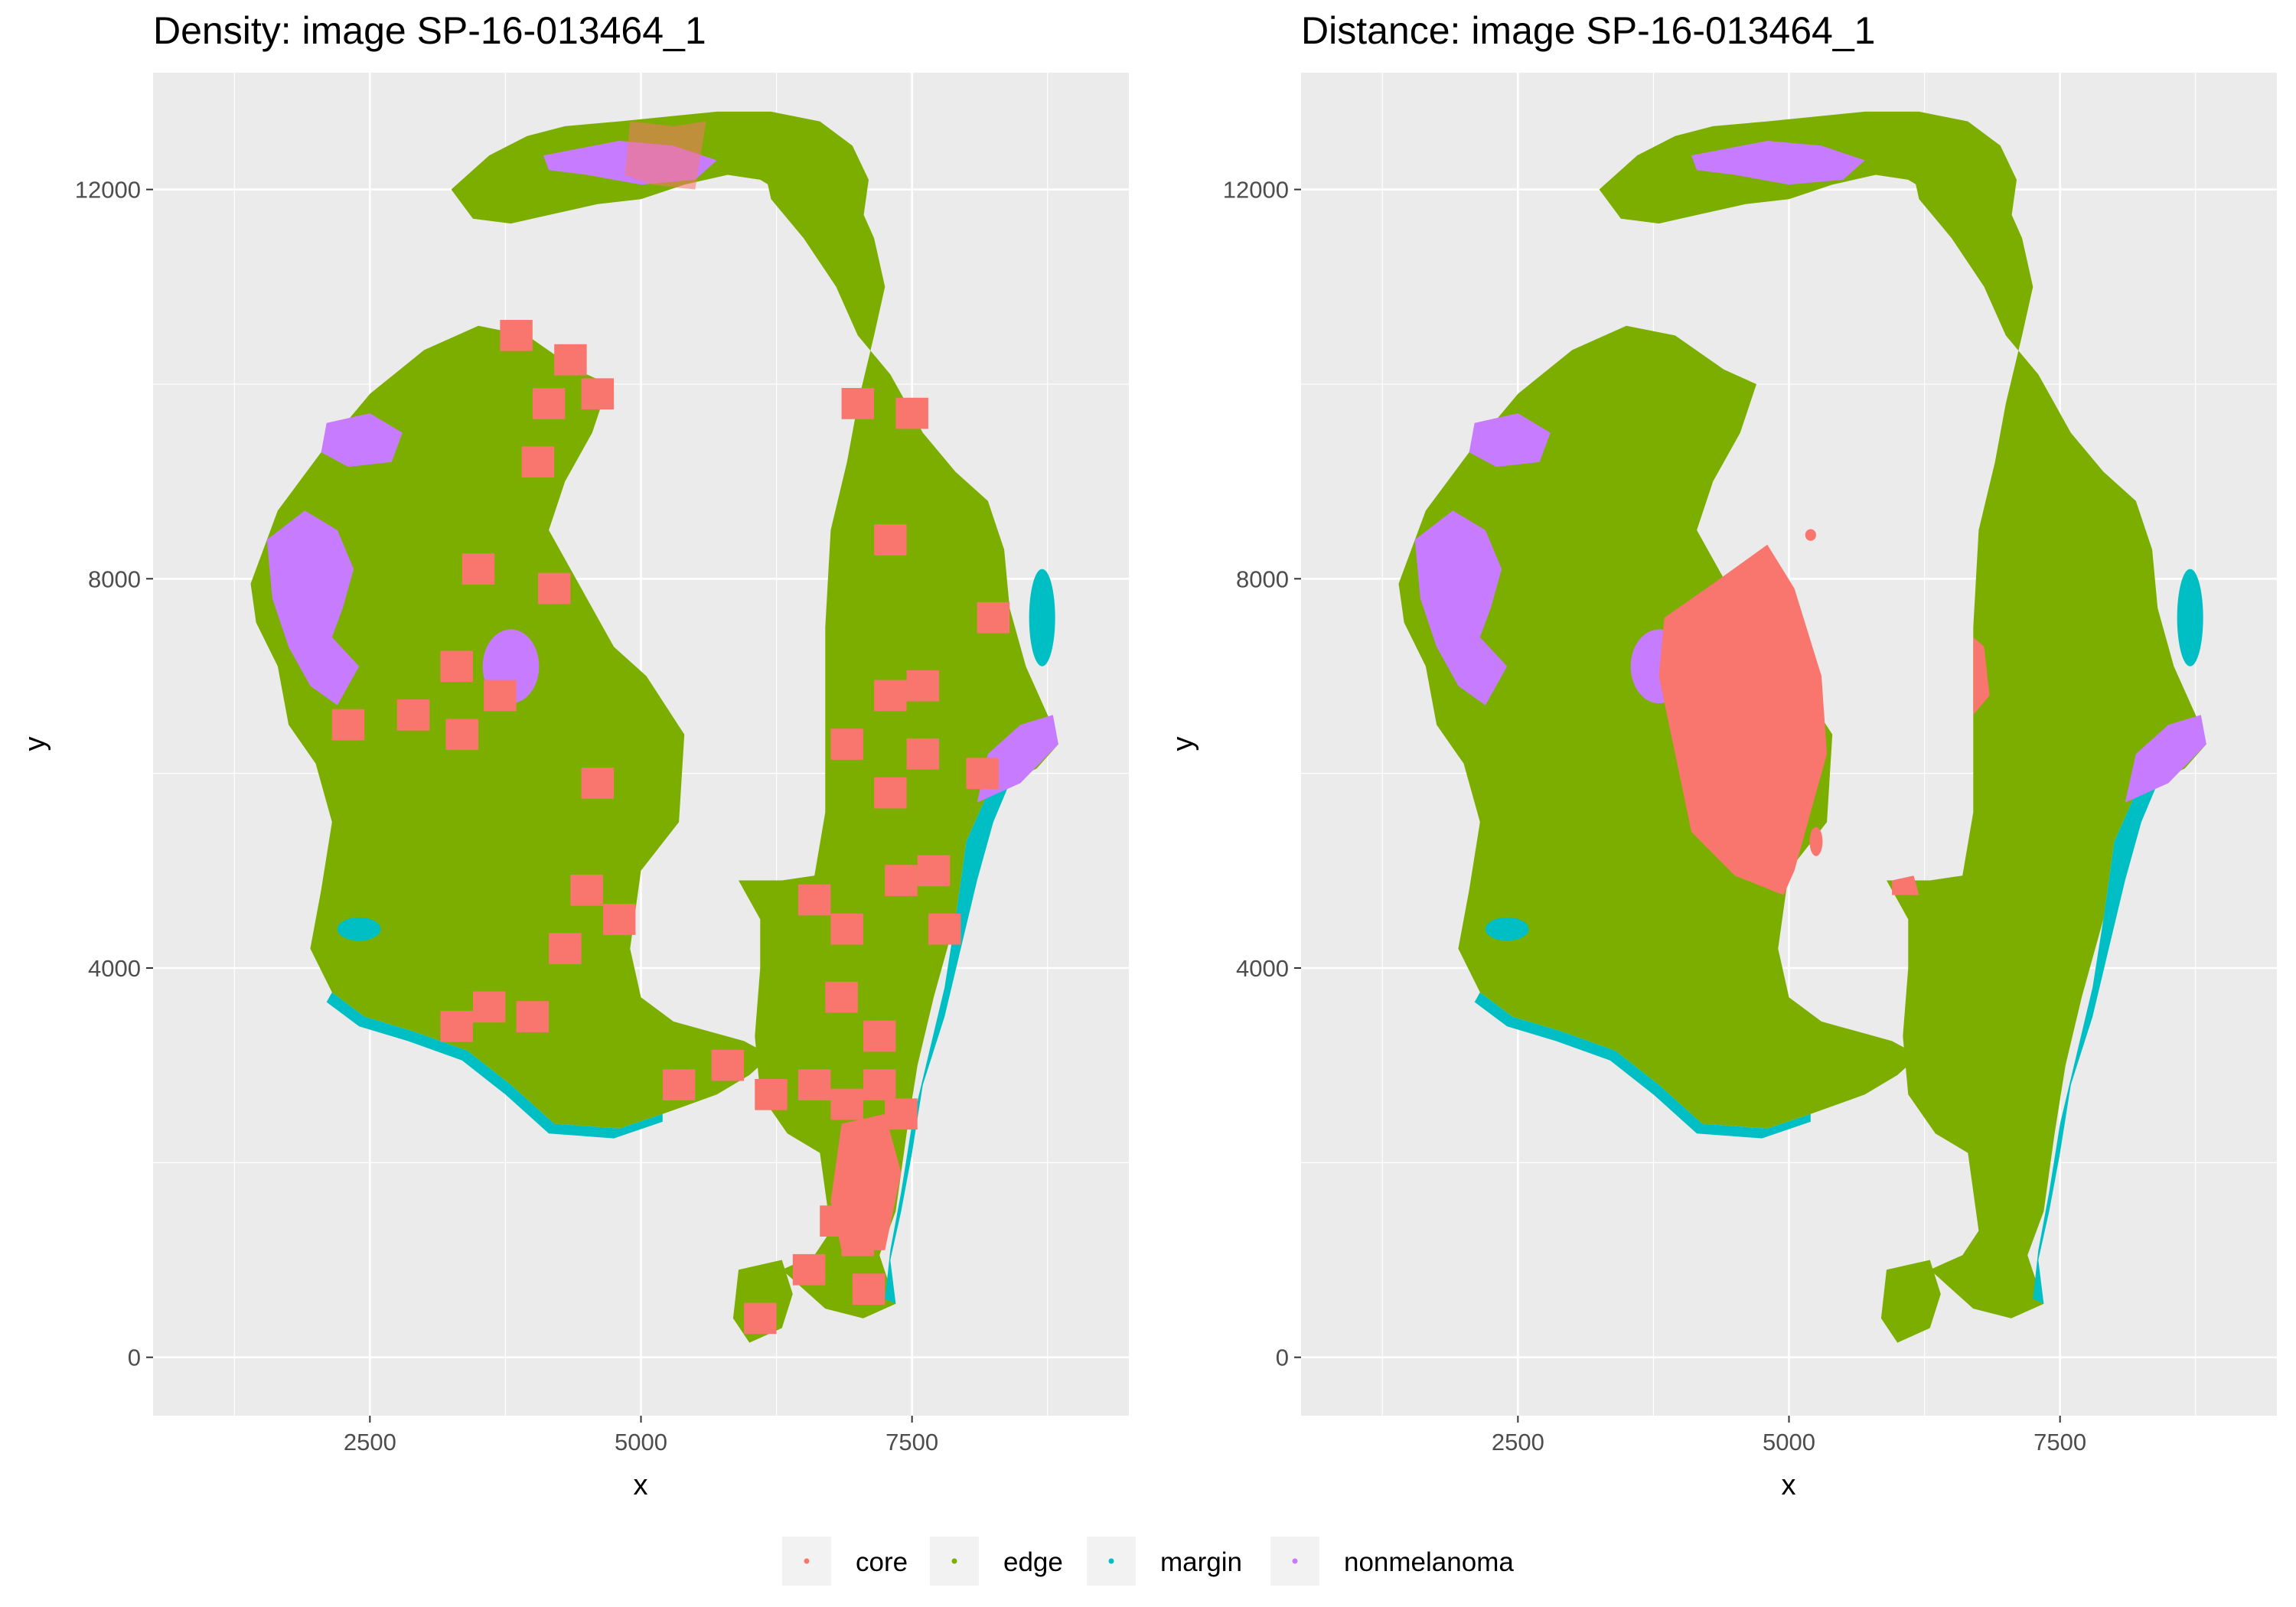 The image size is (2296, 1607). Describe the element at coordinates (1910, 1301) in the screenshot. I see `edge-region-bottom` at that location.